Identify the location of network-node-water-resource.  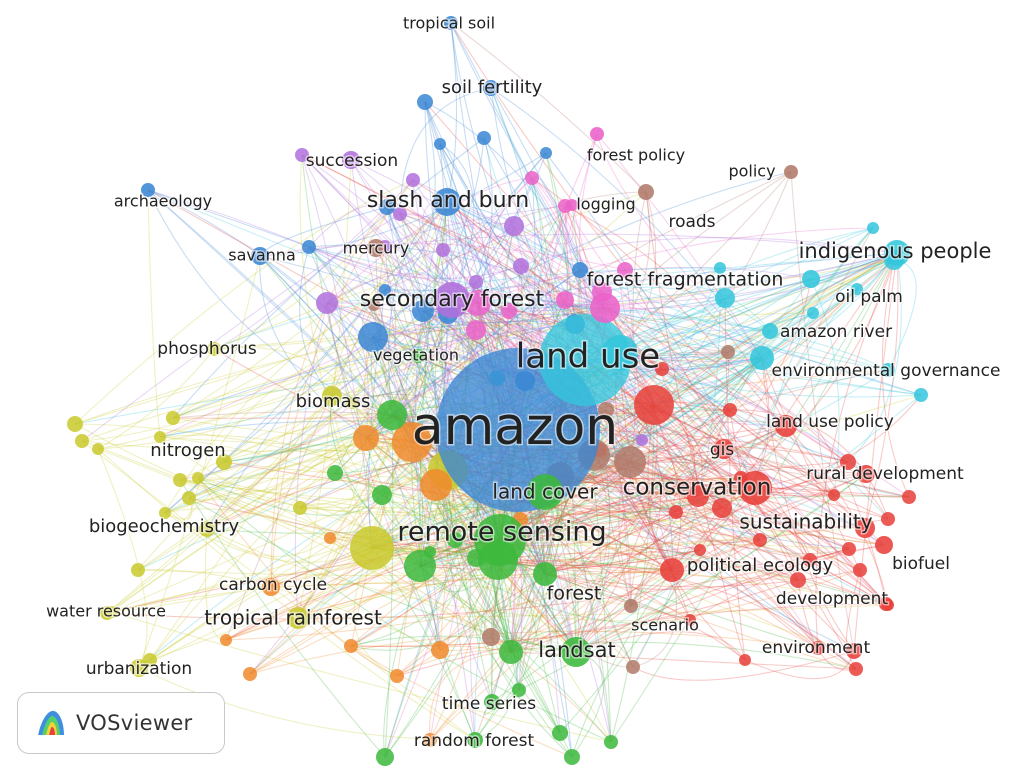
(107, 613).